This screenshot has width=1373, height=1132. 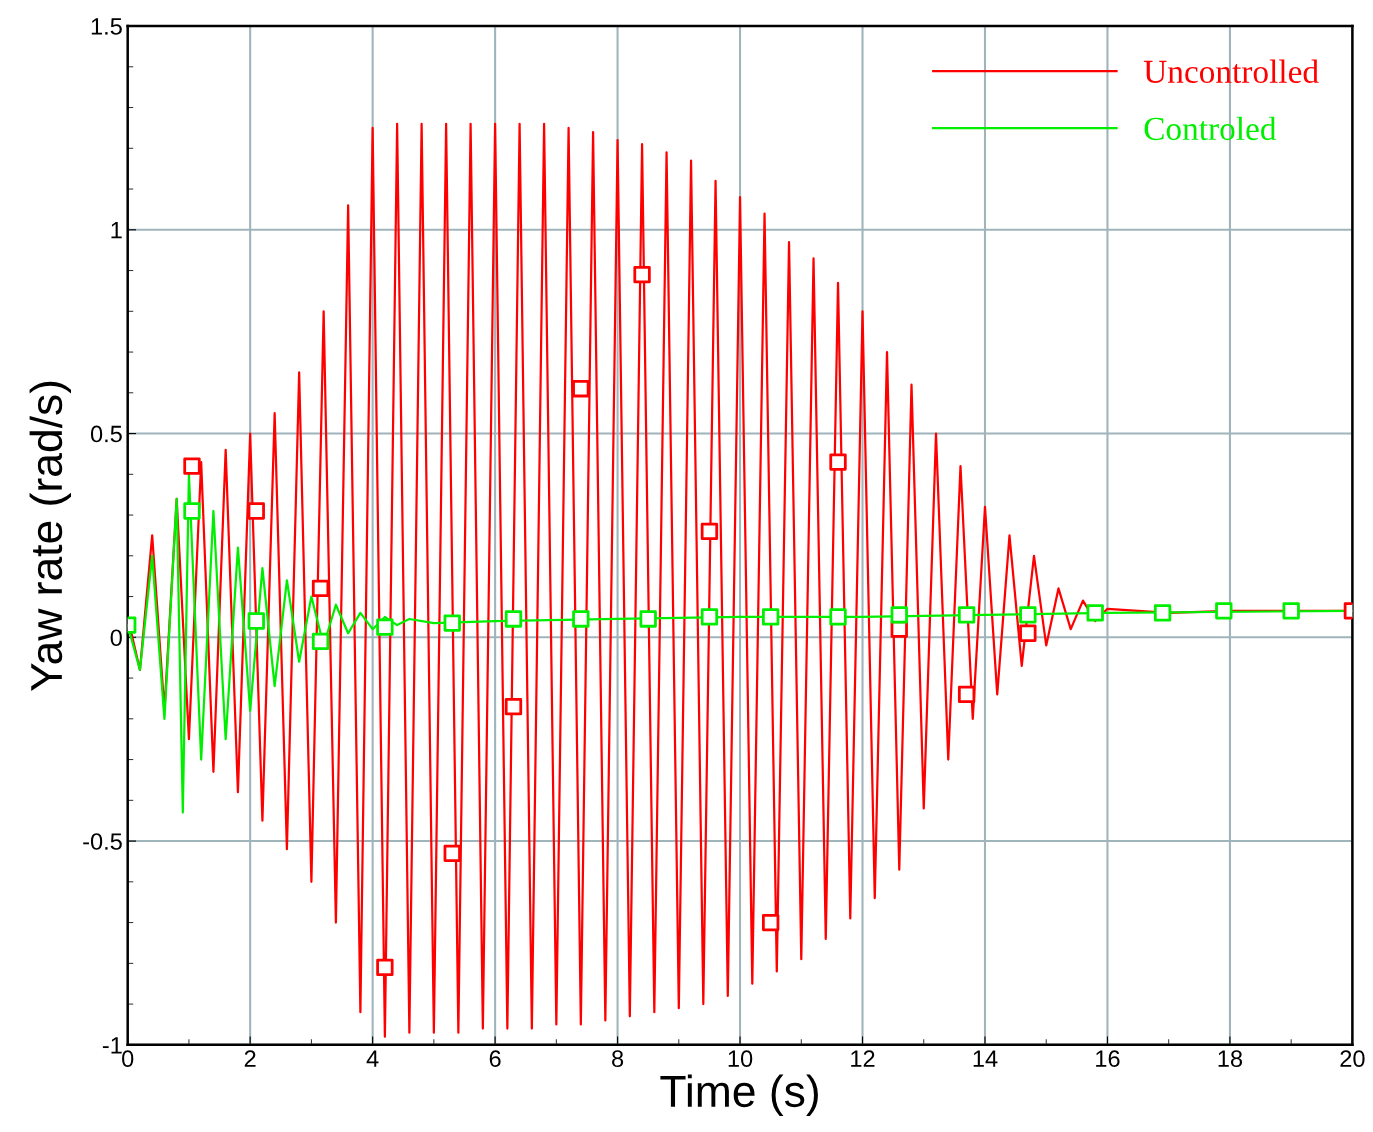 What do you see at coordinates (112, 1045) in the screenshot?
I see `y-tick-label: -1` at bounding box center [112, 1045].